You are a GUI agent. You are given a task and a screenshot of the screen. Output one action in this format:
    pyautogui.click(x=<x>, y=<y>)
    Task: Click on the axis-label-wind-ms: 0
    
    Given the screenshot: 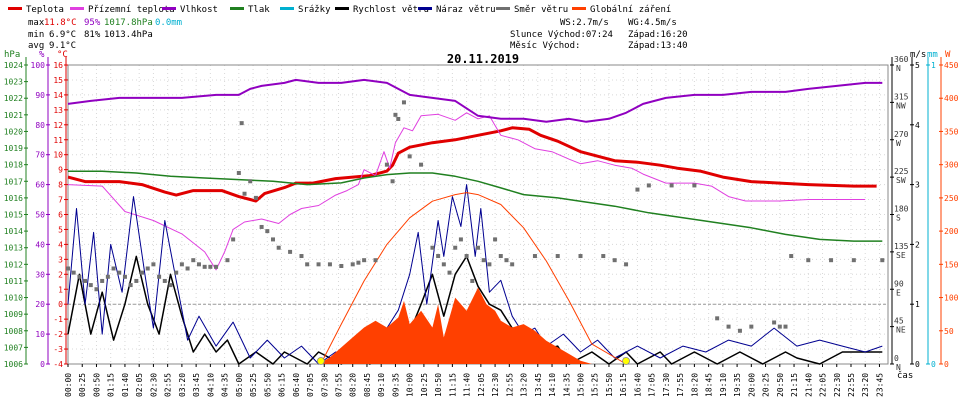 What is the action you would take?
    pyautogui.click(x=917, y=364)
    